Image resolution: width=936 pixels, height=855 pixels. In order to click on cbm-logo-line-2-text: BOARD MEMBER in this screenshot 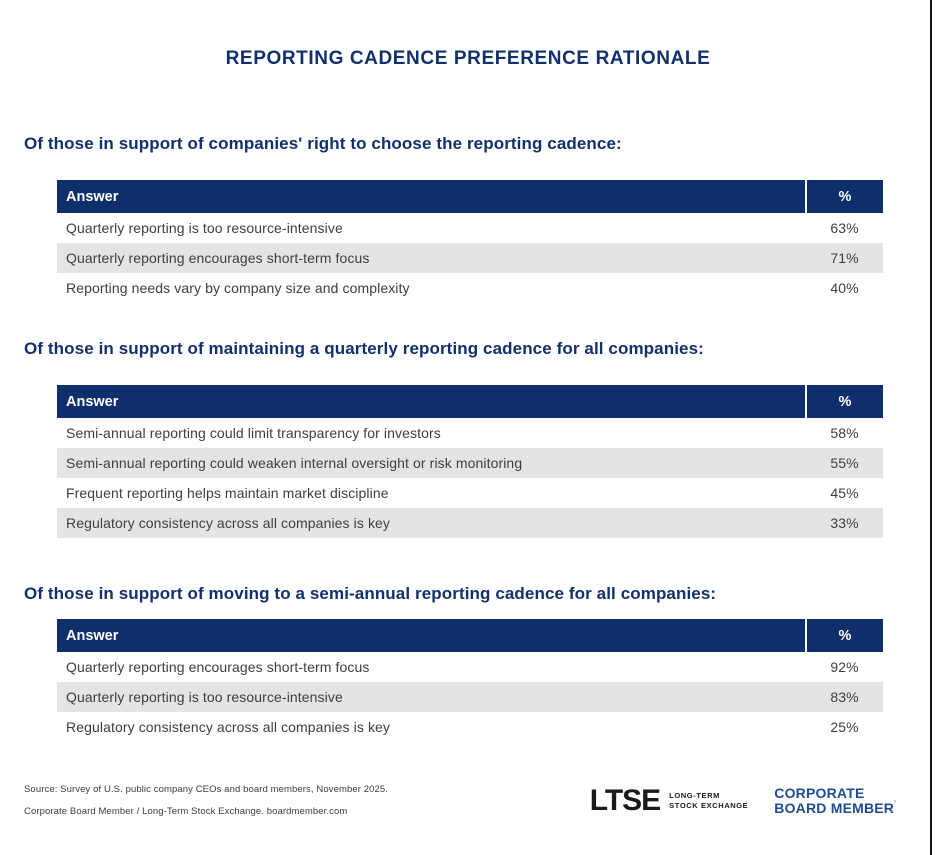, I will do `click(834, 807)`.